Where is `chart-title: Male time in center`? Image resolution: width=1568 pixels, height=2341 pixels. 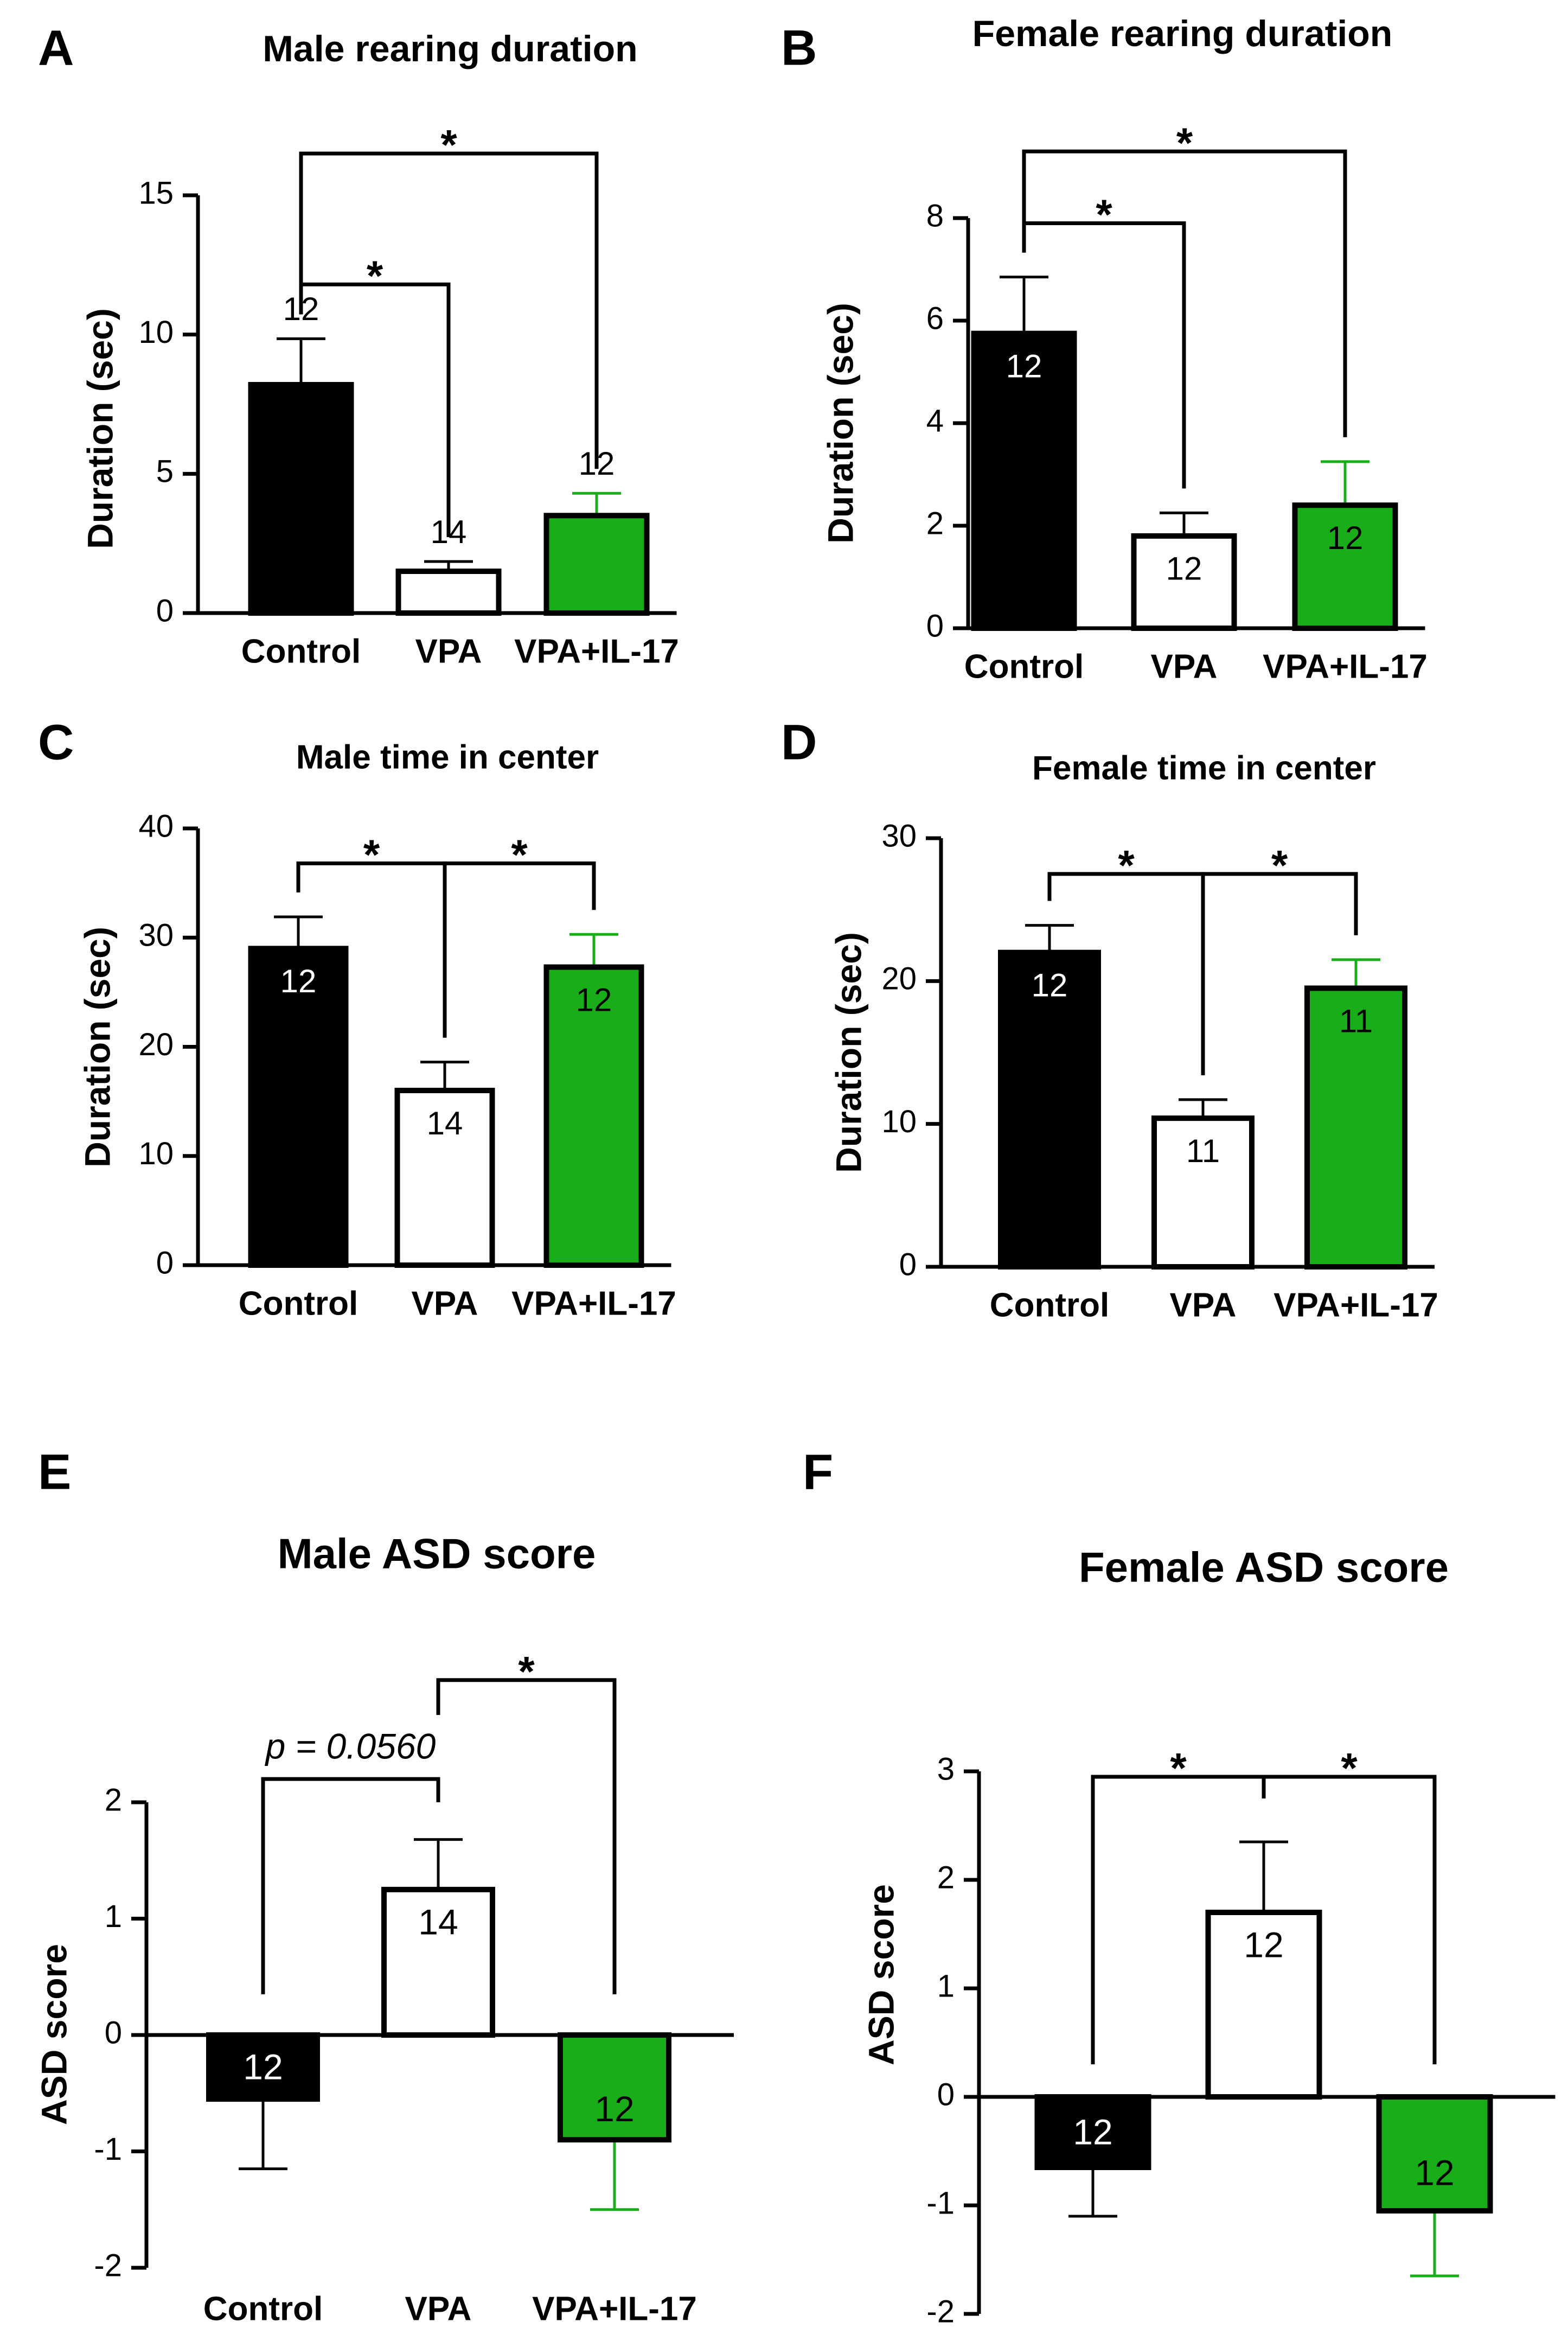
chart-title: Male time in center is located at coordinates (447, 757).